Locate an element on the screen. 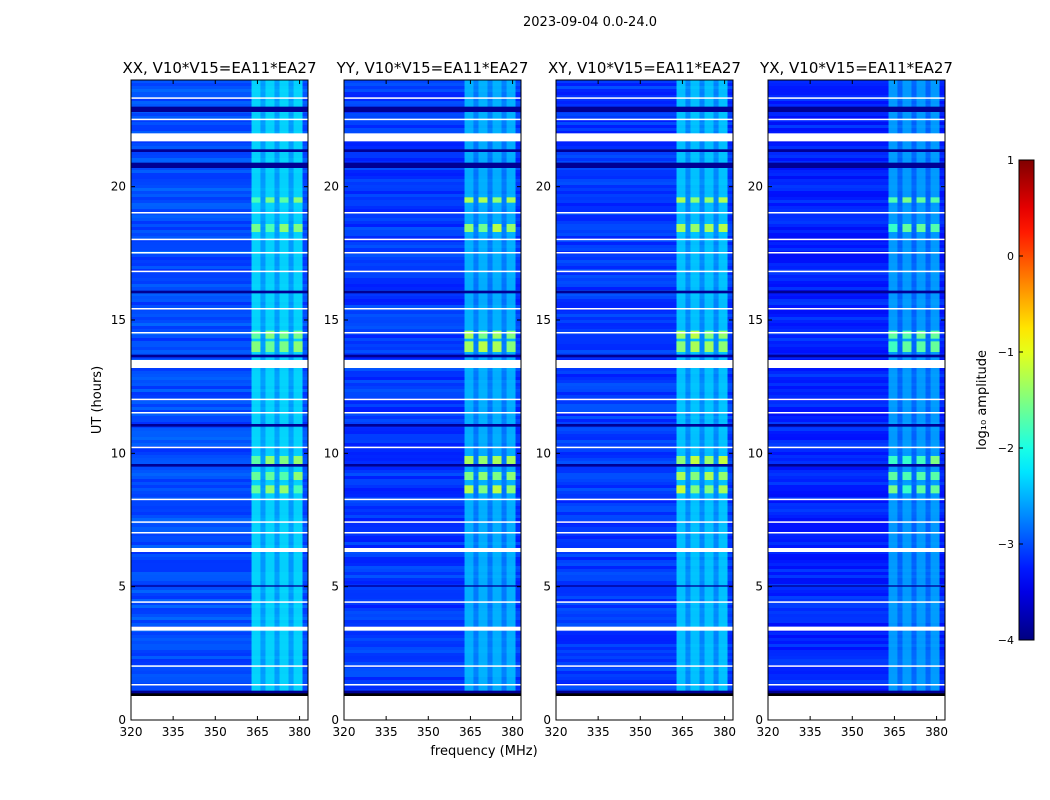 The width and height of the screenshot is (1050, 800). colorbar-gradient is located at coordinates (1026, 400).